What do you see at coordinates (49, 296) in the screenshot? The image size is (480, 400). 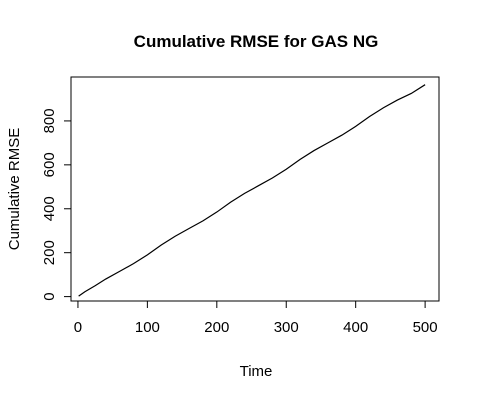 I see `y-tick-label: 0` at bounding box center [49, 296].